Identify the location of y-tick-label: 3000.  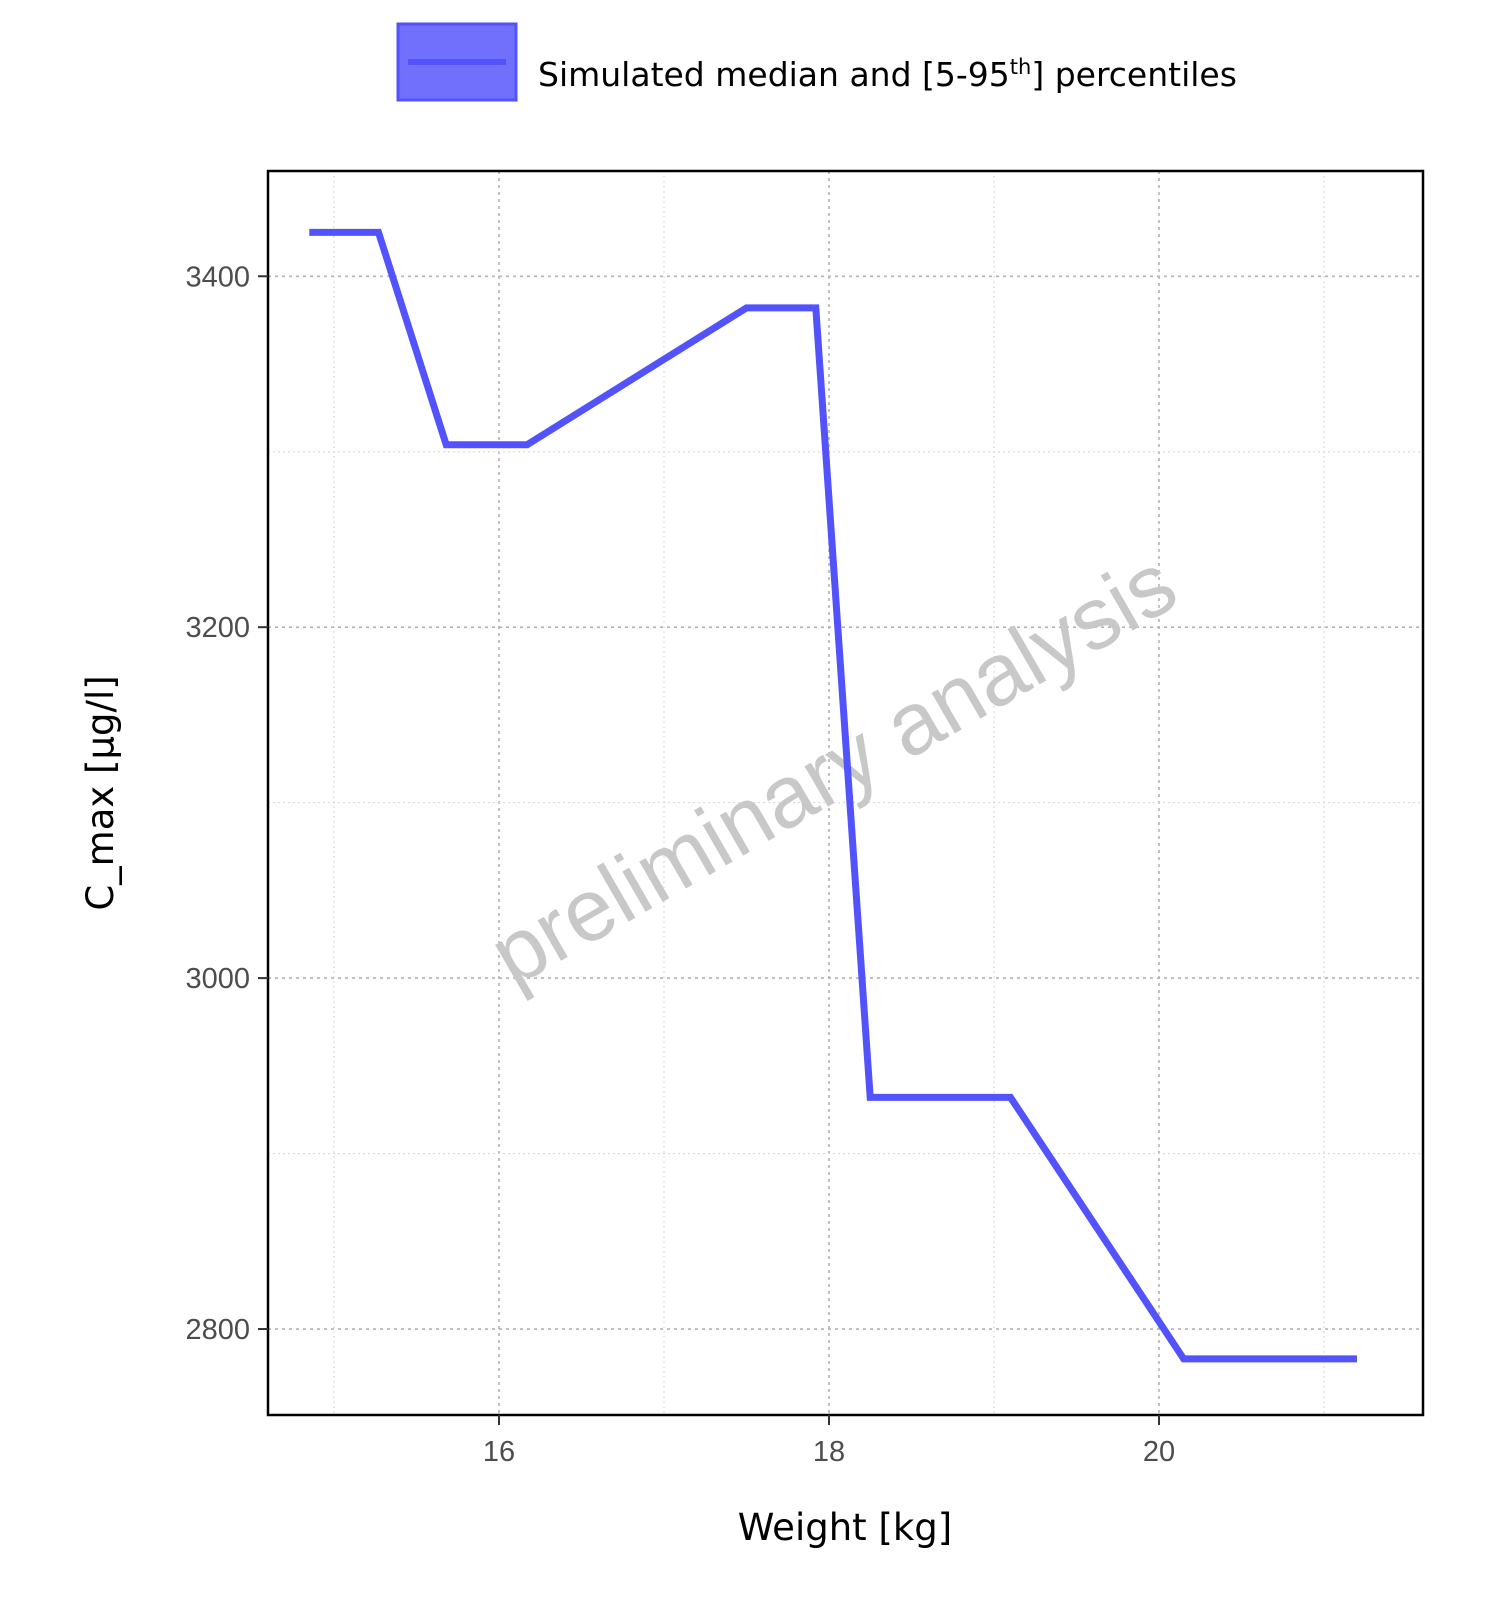
(217, 979).